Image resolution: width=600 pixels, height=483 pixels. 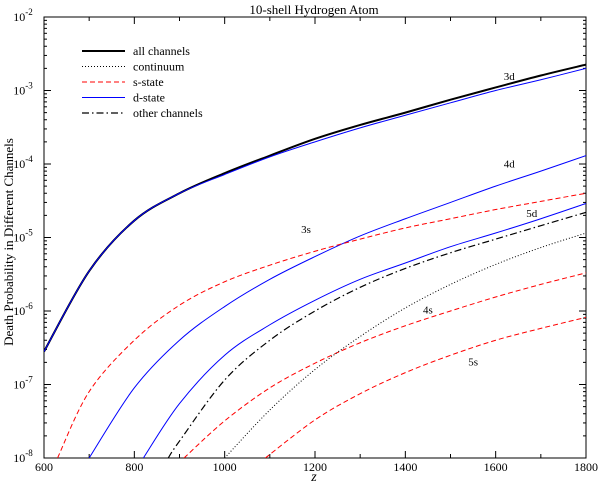 I want to click on y-axis-label: Death Probability in Different Channels, so click(x=8, y=242).